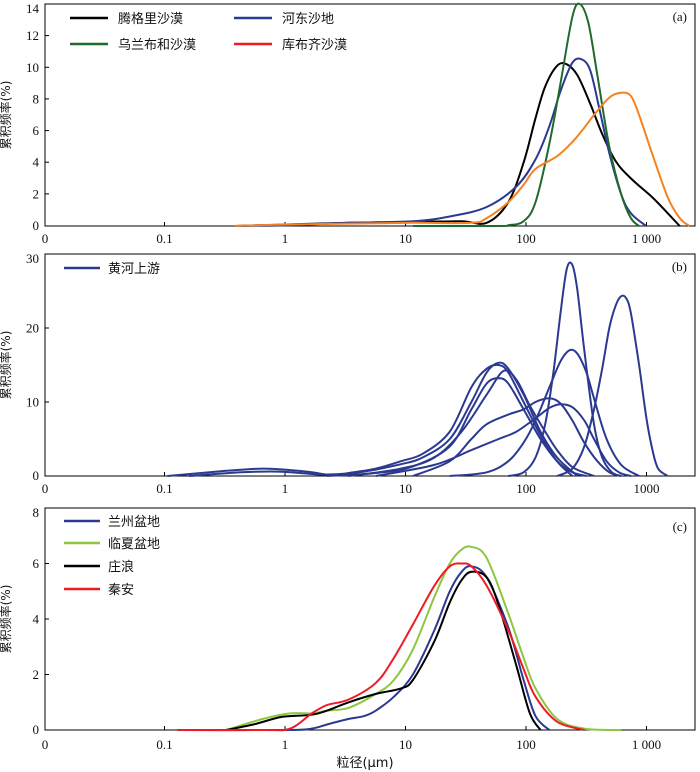  I want to click on panel-b-ylabel: 累积频率(%), so click(6, 365).